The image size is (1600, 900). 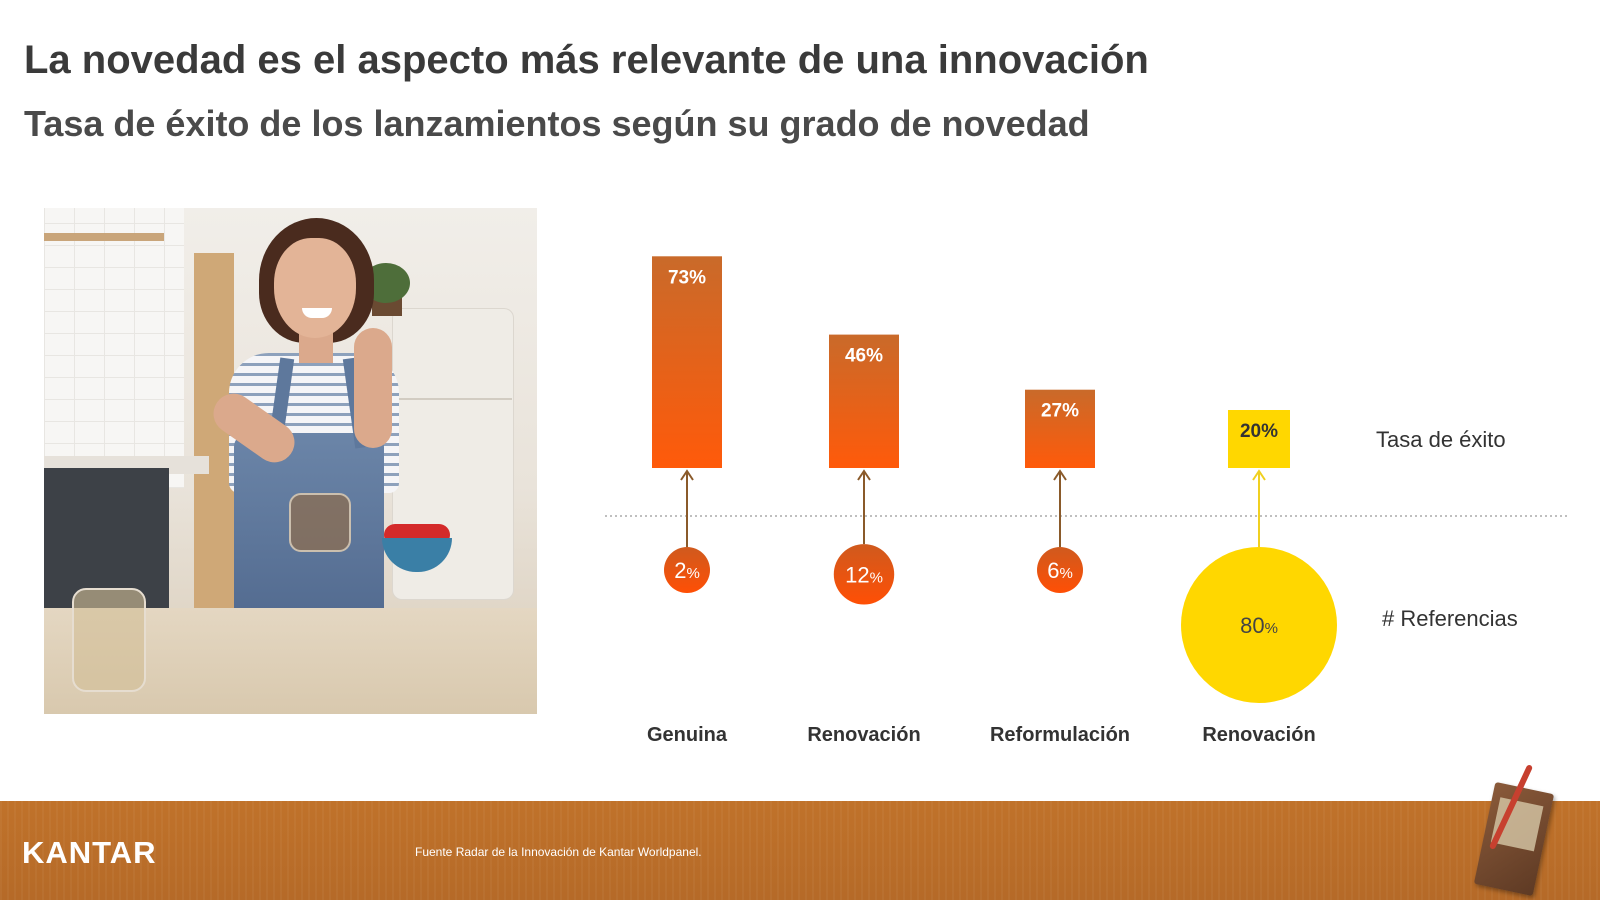 What do you see at coordinates (863, 735) in the screenshot?
I see `category-label-1: Renovación` at bounding box center [863, 735].